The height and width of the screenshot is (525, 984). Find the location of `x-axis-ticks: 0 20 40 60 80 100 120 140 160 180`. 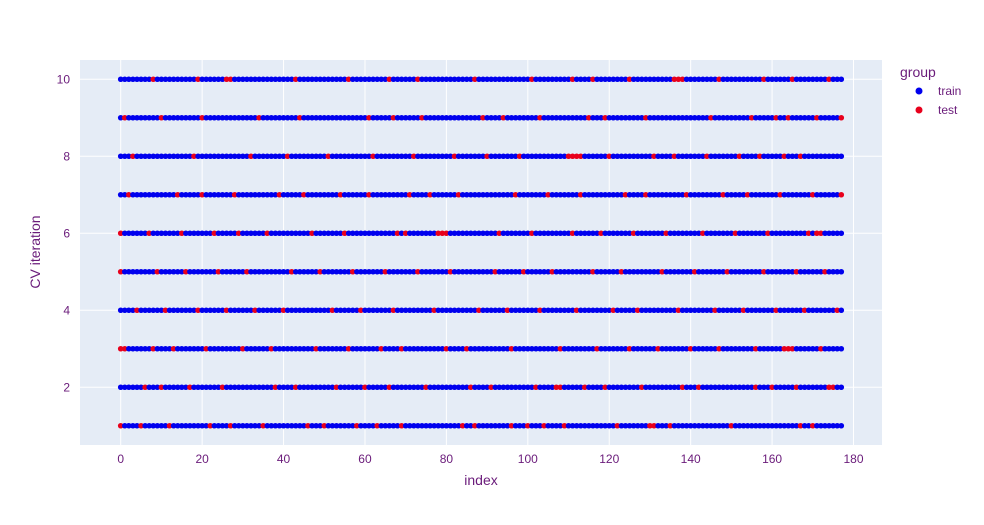

x-axis-ticks: 0 20 40 60 80 100 120 140 160 180 is located at coordinates (490, 459).